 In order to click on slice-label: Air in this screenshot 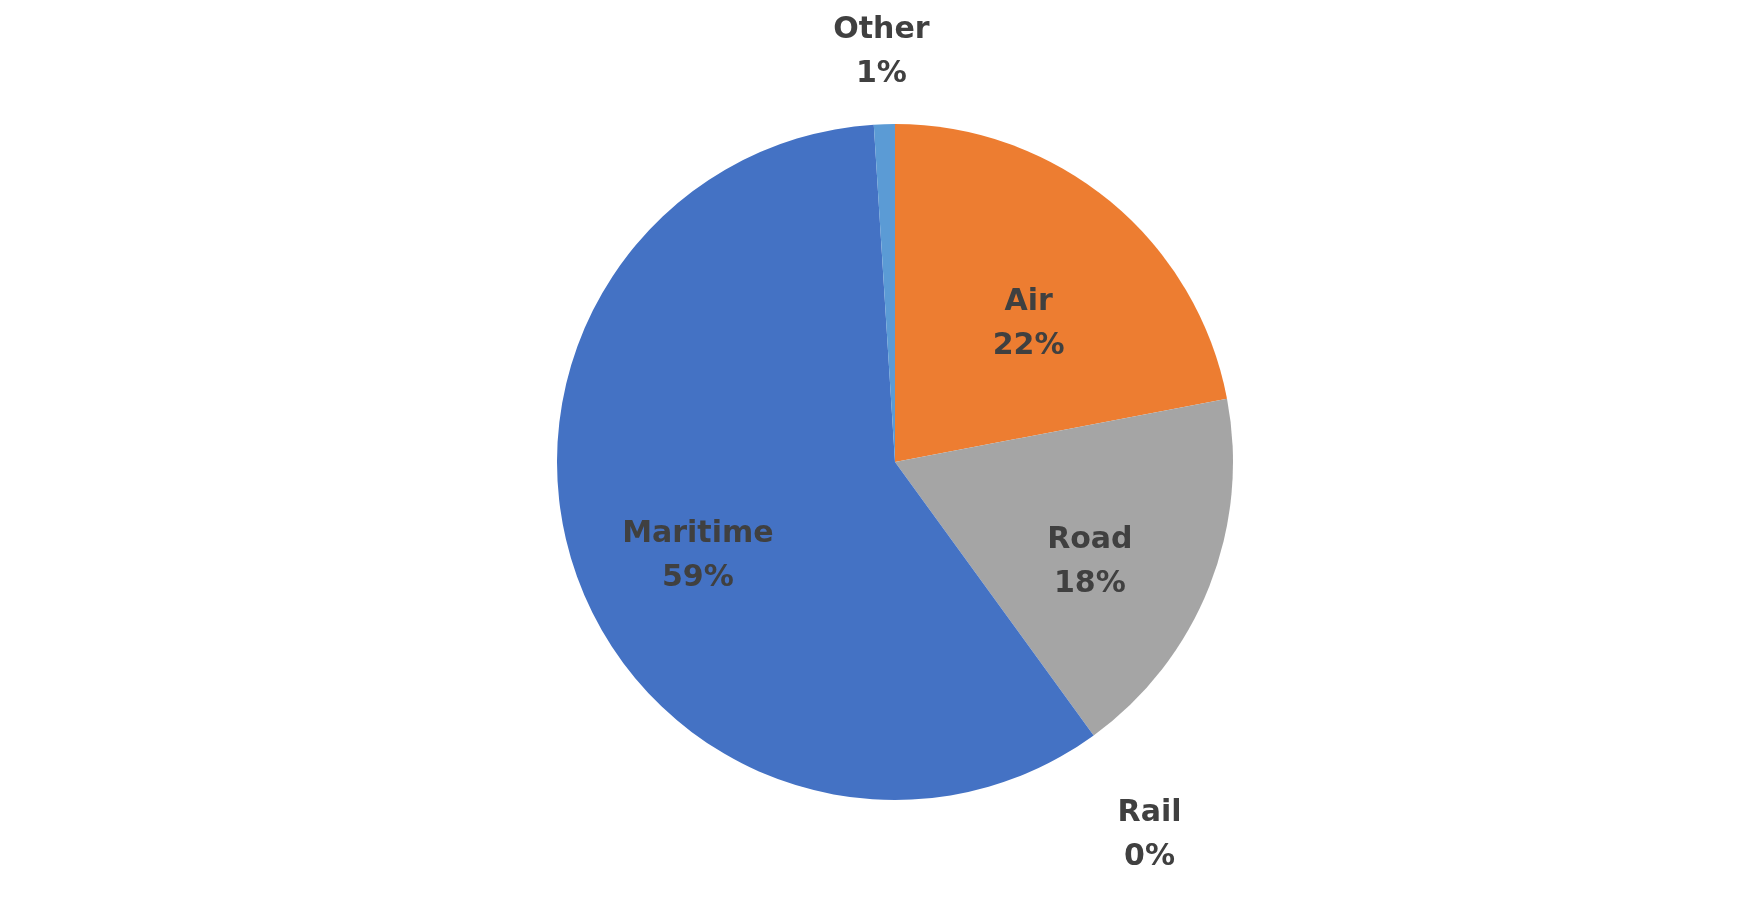, I will do `click(1028, 299)`.